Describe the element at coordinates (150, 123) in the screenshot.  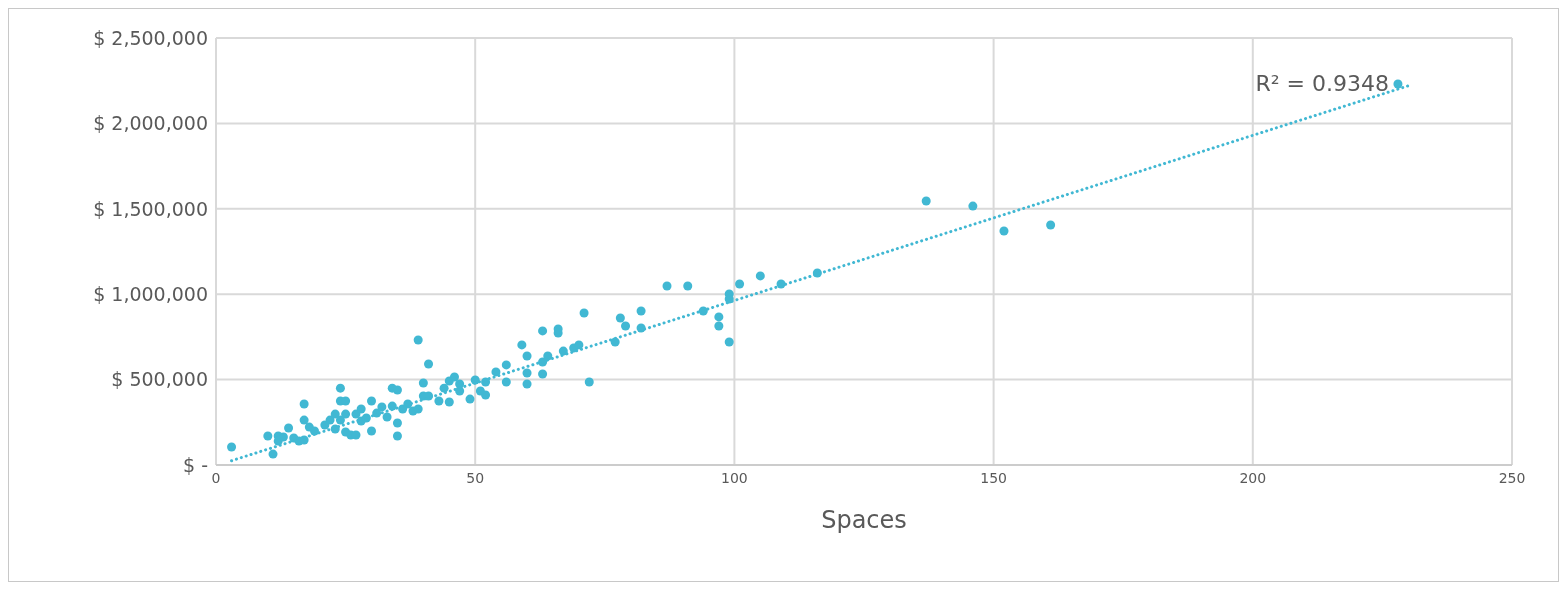
I see `y-tick-label: $ 2,000,000` at that location.